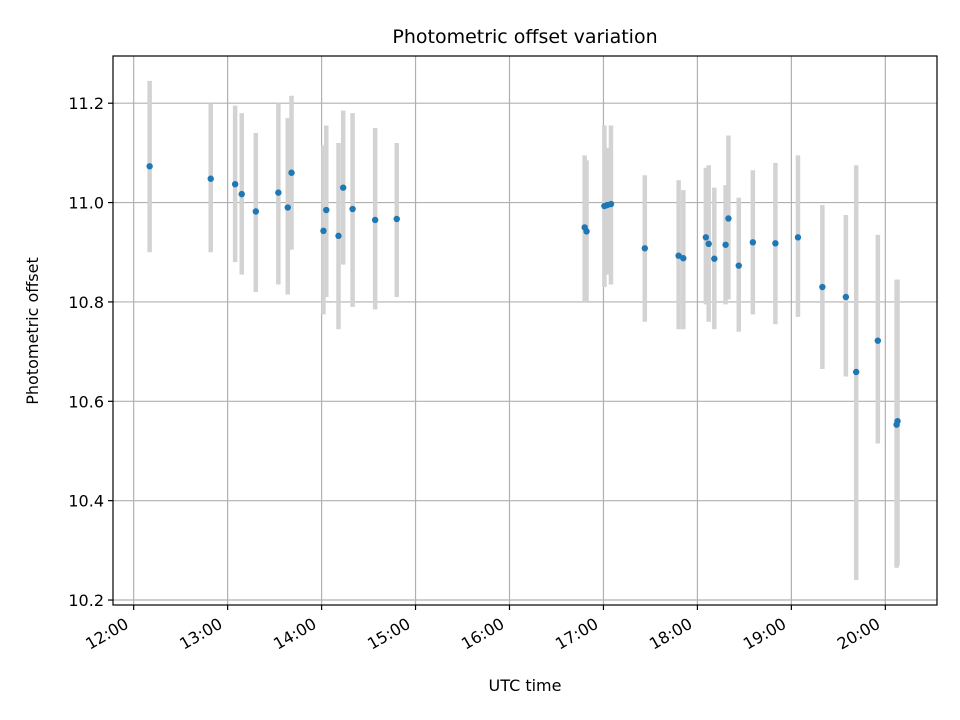 The height and width of the screenshot is (720, 960). What do you see at coordinates (524, 37) in the screenshot?
I see `chart-title: Photometric offset variation` at bounding box center [524, 37].